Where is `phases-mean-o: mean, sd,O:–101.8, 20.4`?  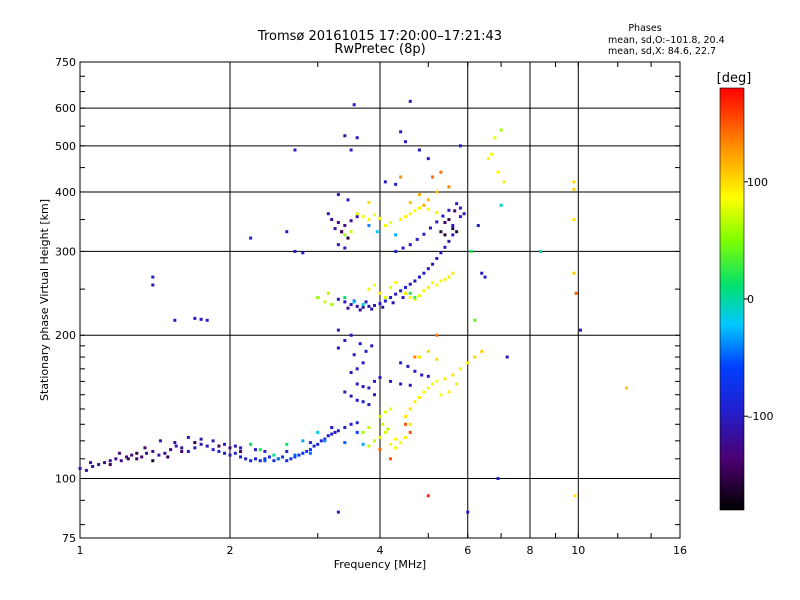 phases-mean-o: mean, sd,O:–101.8, 20.4 is located at coordinates (666, 40).